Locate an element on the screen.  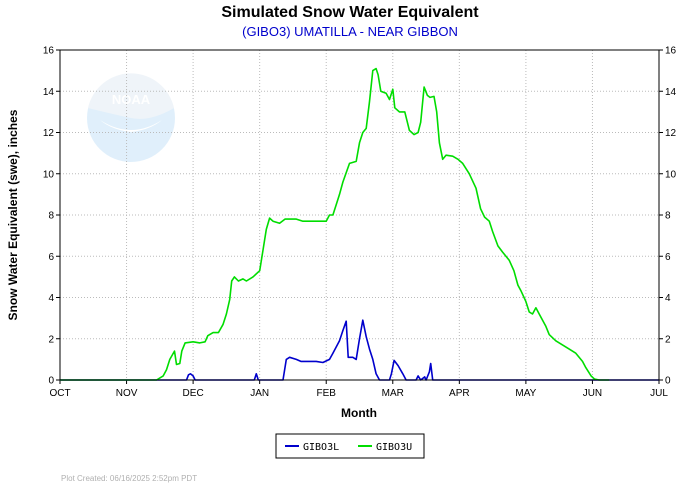
y-tick-label: 8 is located at coordinates (51, 216).